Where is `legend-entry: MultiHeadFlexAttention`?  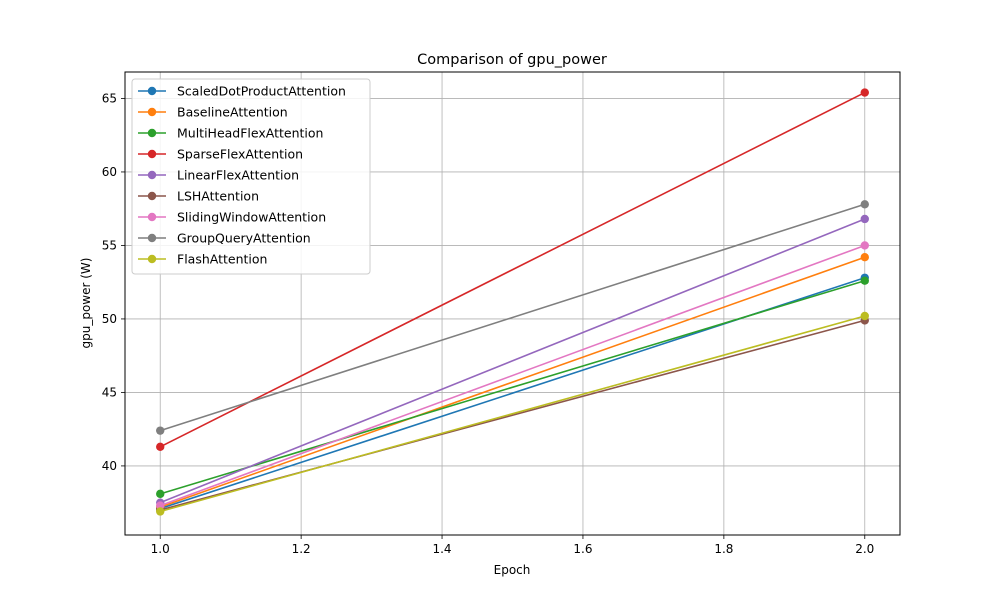 legend-entry: MultiHeadFlexAttention is located at coordinates (230, 133).